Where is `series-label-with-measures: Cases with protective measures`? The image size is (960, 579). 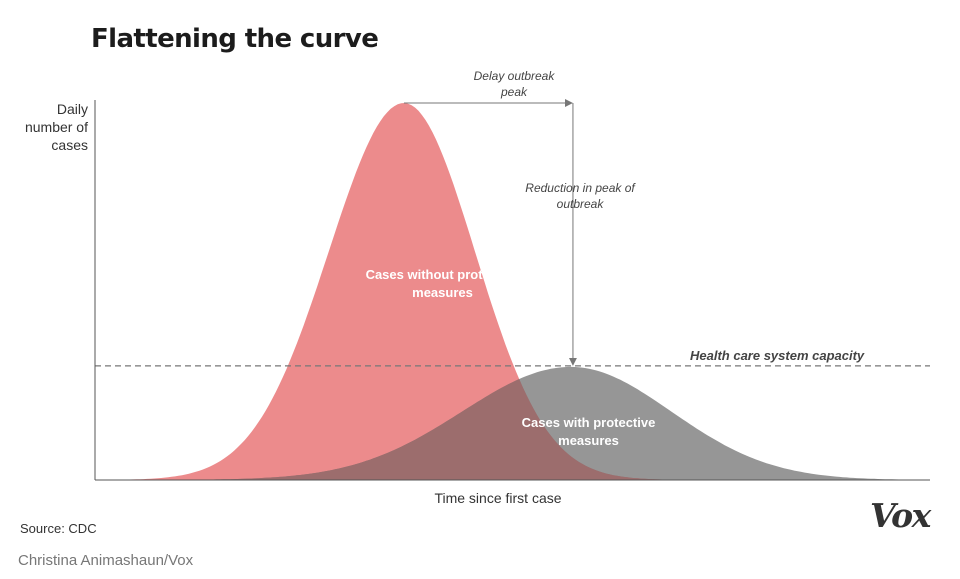
series-label-with-measures: Cases with protective measures is located at coordinates (588, 431).